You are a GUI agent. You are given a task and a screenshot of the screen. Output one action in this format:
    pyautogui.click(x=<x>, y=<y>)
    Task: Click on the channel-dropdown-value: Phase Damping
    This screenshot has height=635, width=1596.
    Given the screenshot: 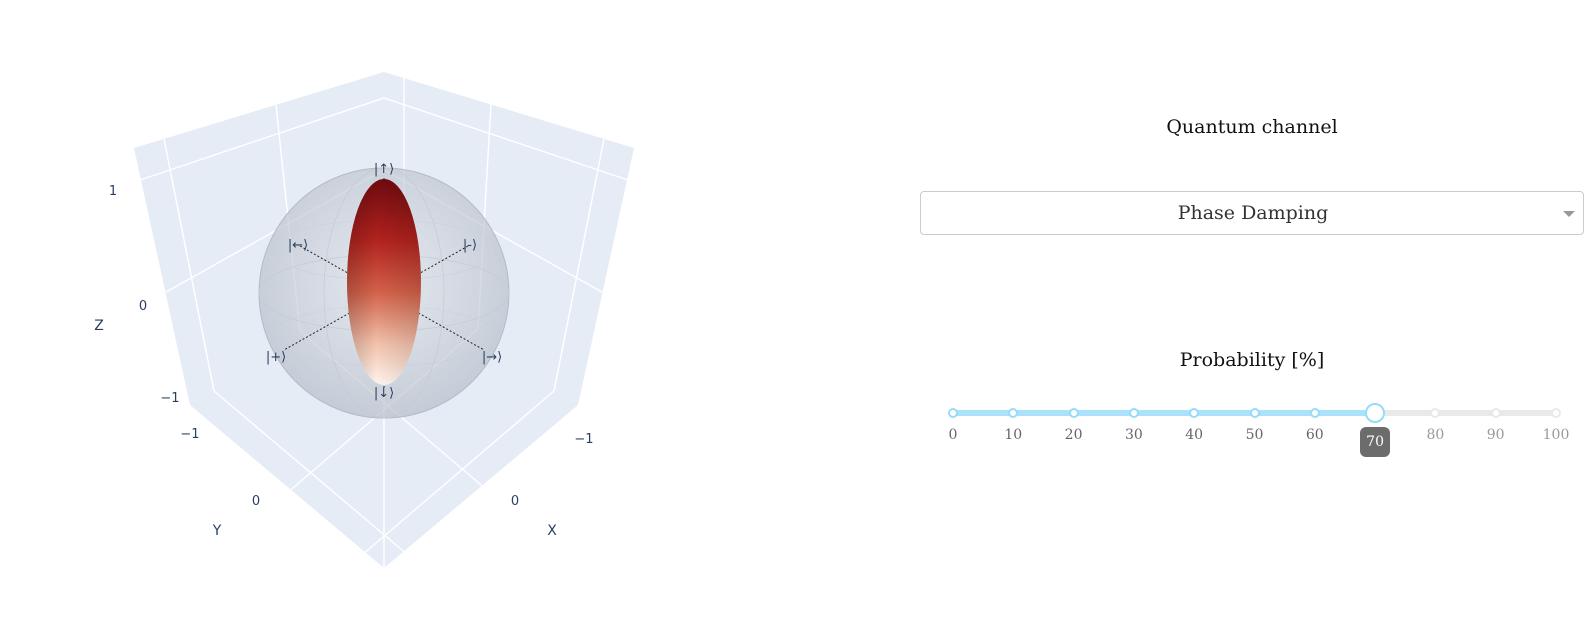 What is the action you would take?
    pyautogui.click(x=1253, y=213)
    